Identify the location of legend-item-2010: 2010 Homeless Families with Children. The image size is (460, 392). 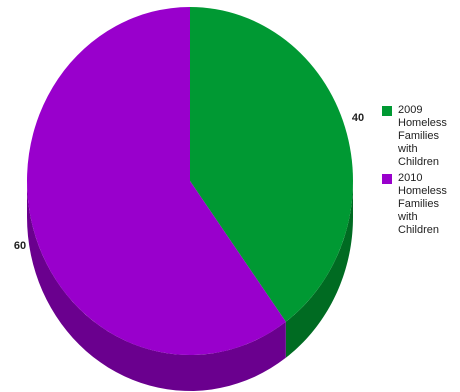
(420, 204).